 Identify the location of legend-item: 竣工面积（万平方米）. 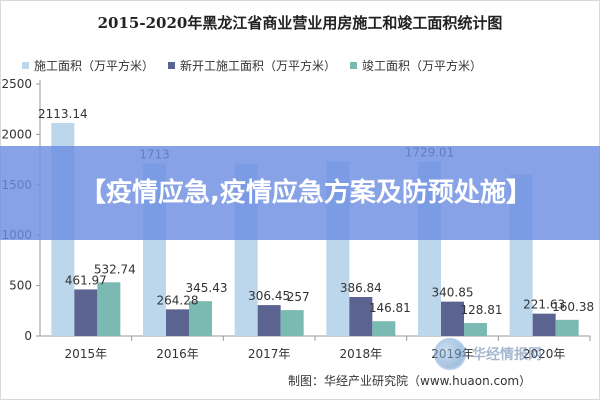
(416, 65).